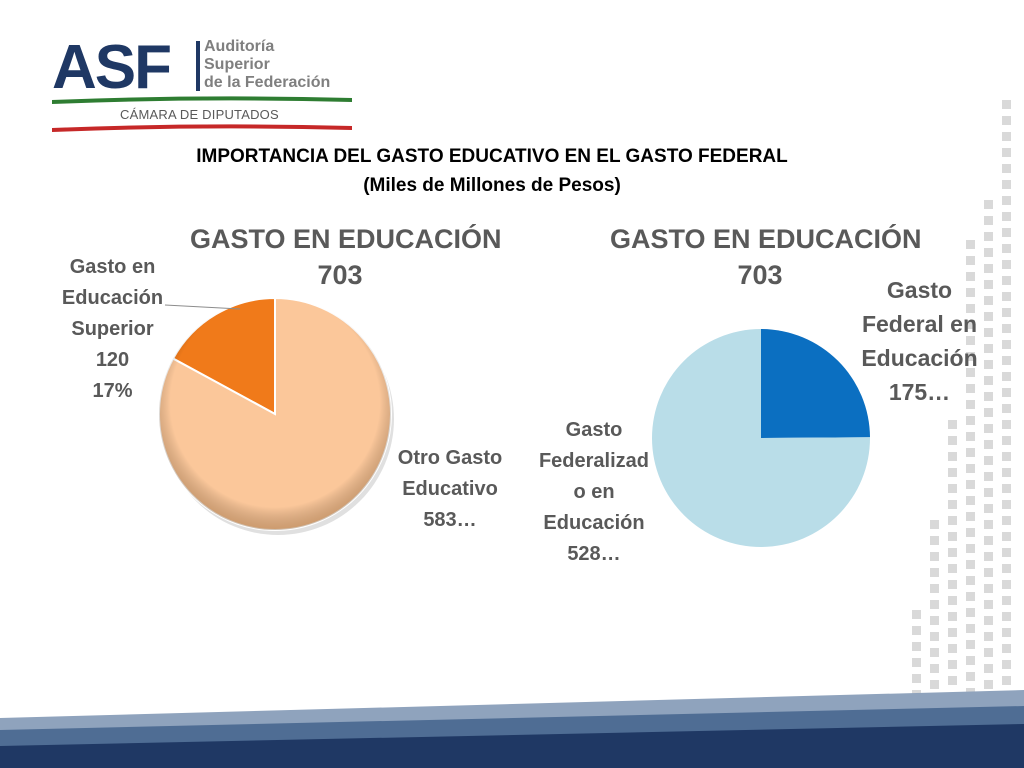 Image resolution: width=1024 pixels, height=768 pixels. Describe the element at coordinates (512, 729) in the screenshot. I see `footer-band` at that location.